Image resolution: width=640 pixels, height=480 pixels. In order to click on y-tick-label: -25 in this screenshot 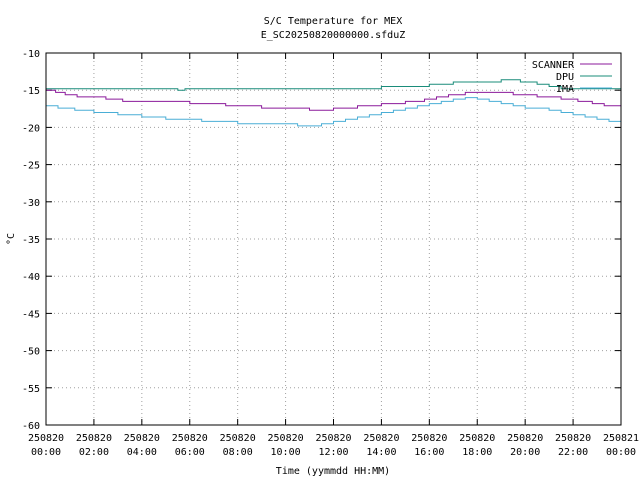, I will do `click(31, 166)`.